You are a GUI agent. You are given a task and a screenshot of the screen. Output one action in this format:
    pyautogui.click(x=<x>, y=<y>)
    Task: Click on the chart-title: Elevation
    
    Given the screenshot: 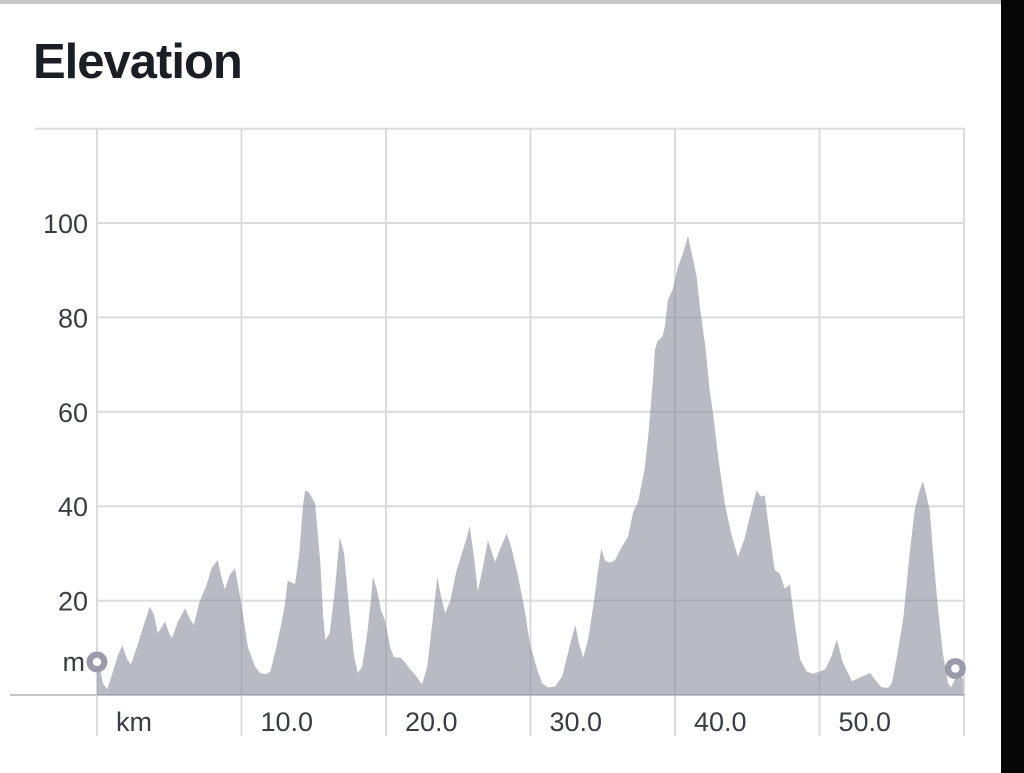 What is the action you would take?
    pyautogui.click(x=138, y=62)
    